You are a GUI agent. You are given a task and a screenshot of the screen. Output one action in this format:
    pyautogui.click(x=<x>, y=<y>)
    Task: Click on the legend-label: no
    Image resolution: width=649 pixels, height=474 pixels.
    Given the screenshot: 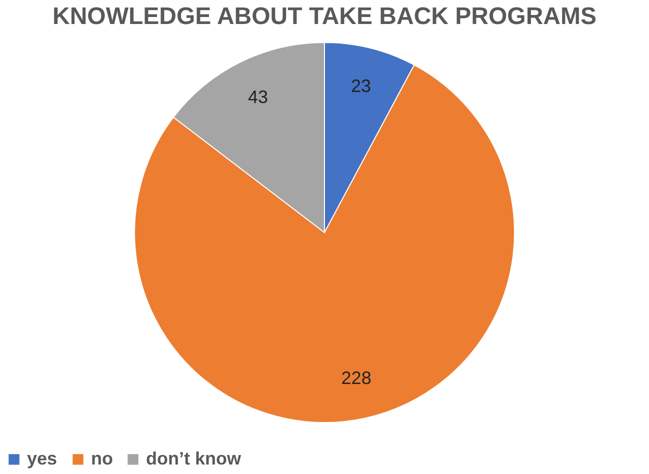 What is the action you would take?
    pyautogui.click(x=102, y=458)
    